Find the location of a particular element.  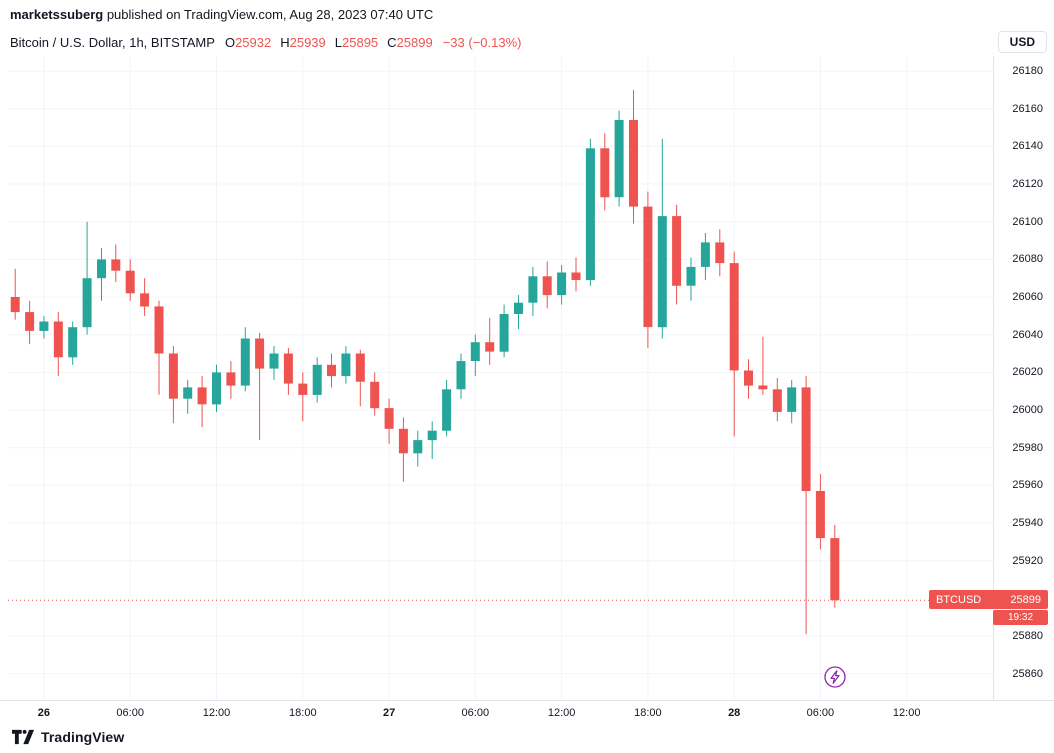

ohlc-c: C25899 is located at coordinates (410, 42).